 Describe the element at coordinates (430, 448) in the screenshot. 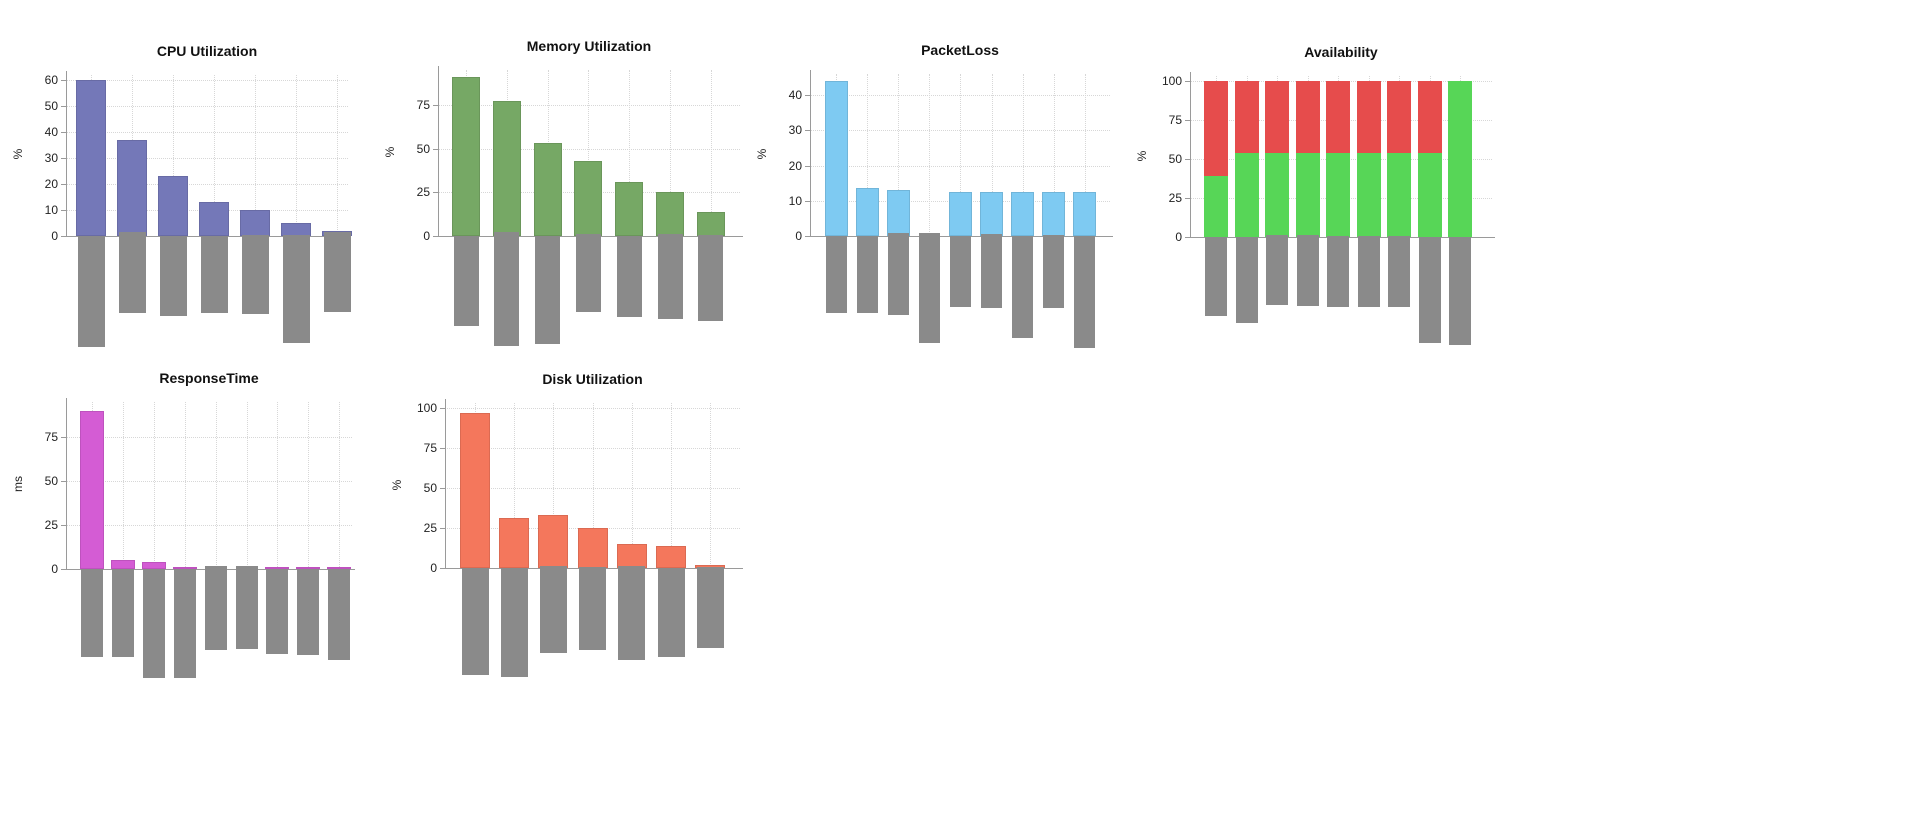

I see `y-tick-label: 75` at that location.